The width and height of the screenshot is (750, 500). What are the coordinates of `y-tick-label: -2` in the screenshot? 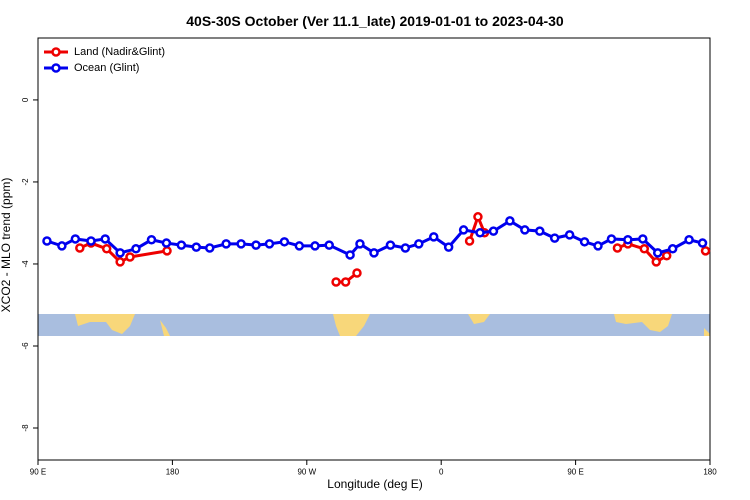 It's located at (25, 182).